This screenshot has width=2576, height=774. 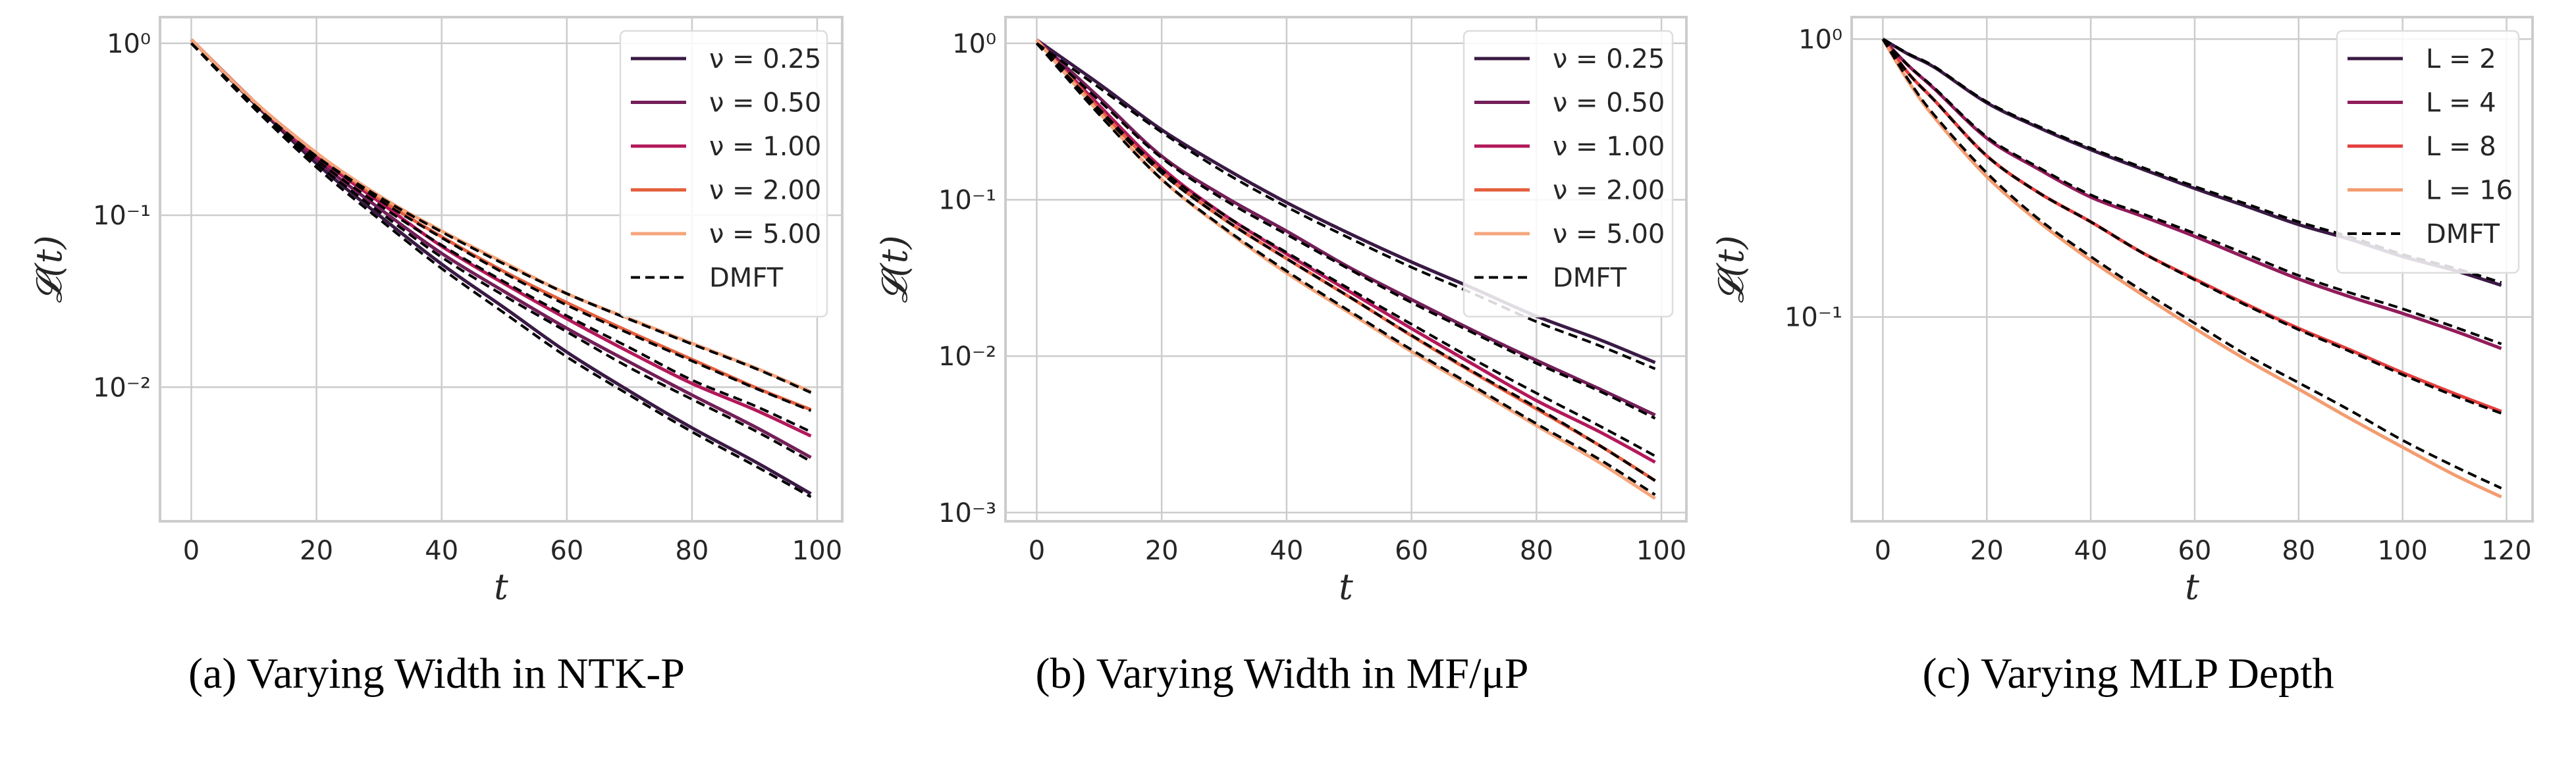 I want to click on x-tick-label: 120, so click(x=2506, y=551).